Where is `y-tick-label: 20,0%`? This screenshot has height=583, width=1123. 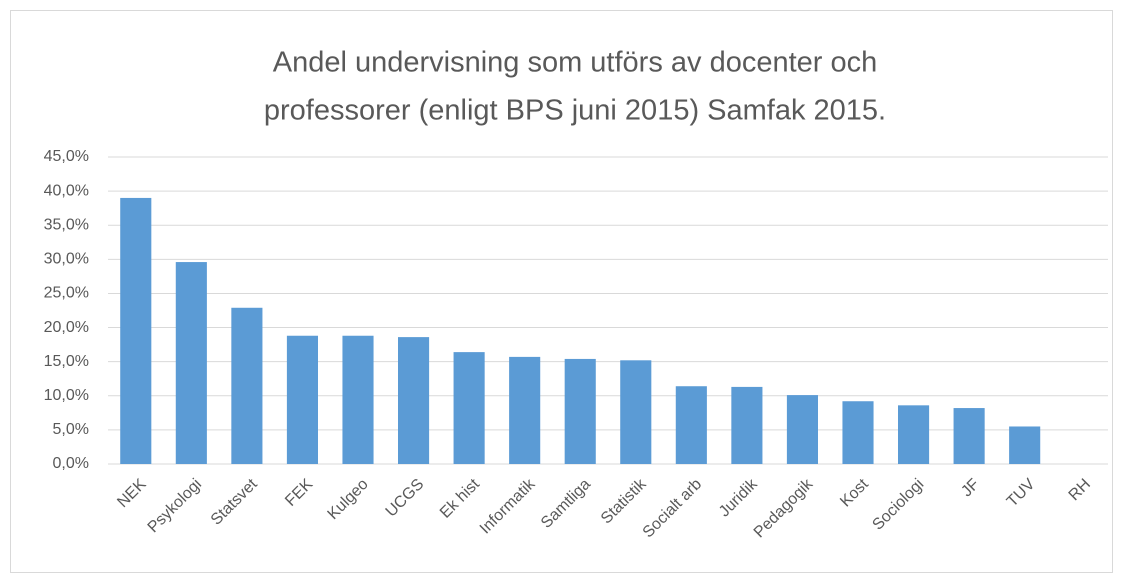 y-tick-label: 20,0% is located at coordinates (66, 327).